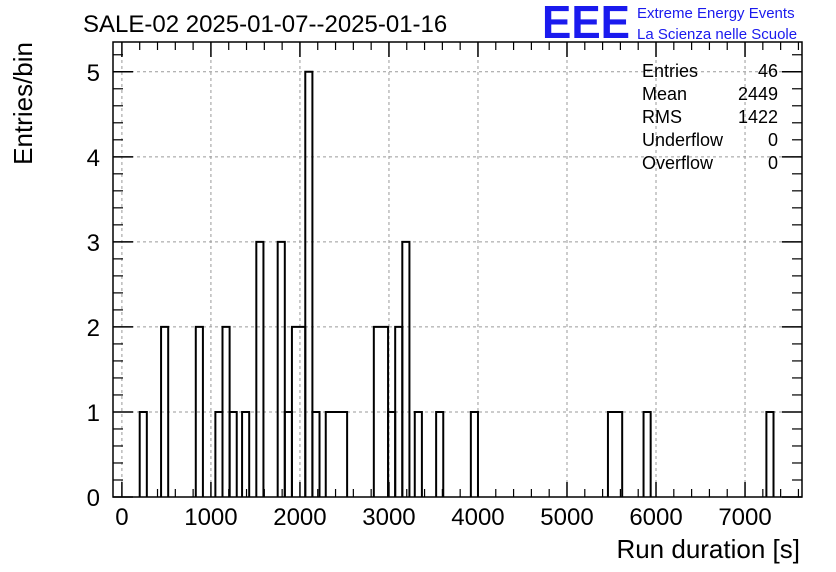 The width and height of the screenshot is (836, 572). What do you see at coordinates (664, 94) in the screenshot?
I see `stat-label-mean: Mean` at bounding box center [664, 94].